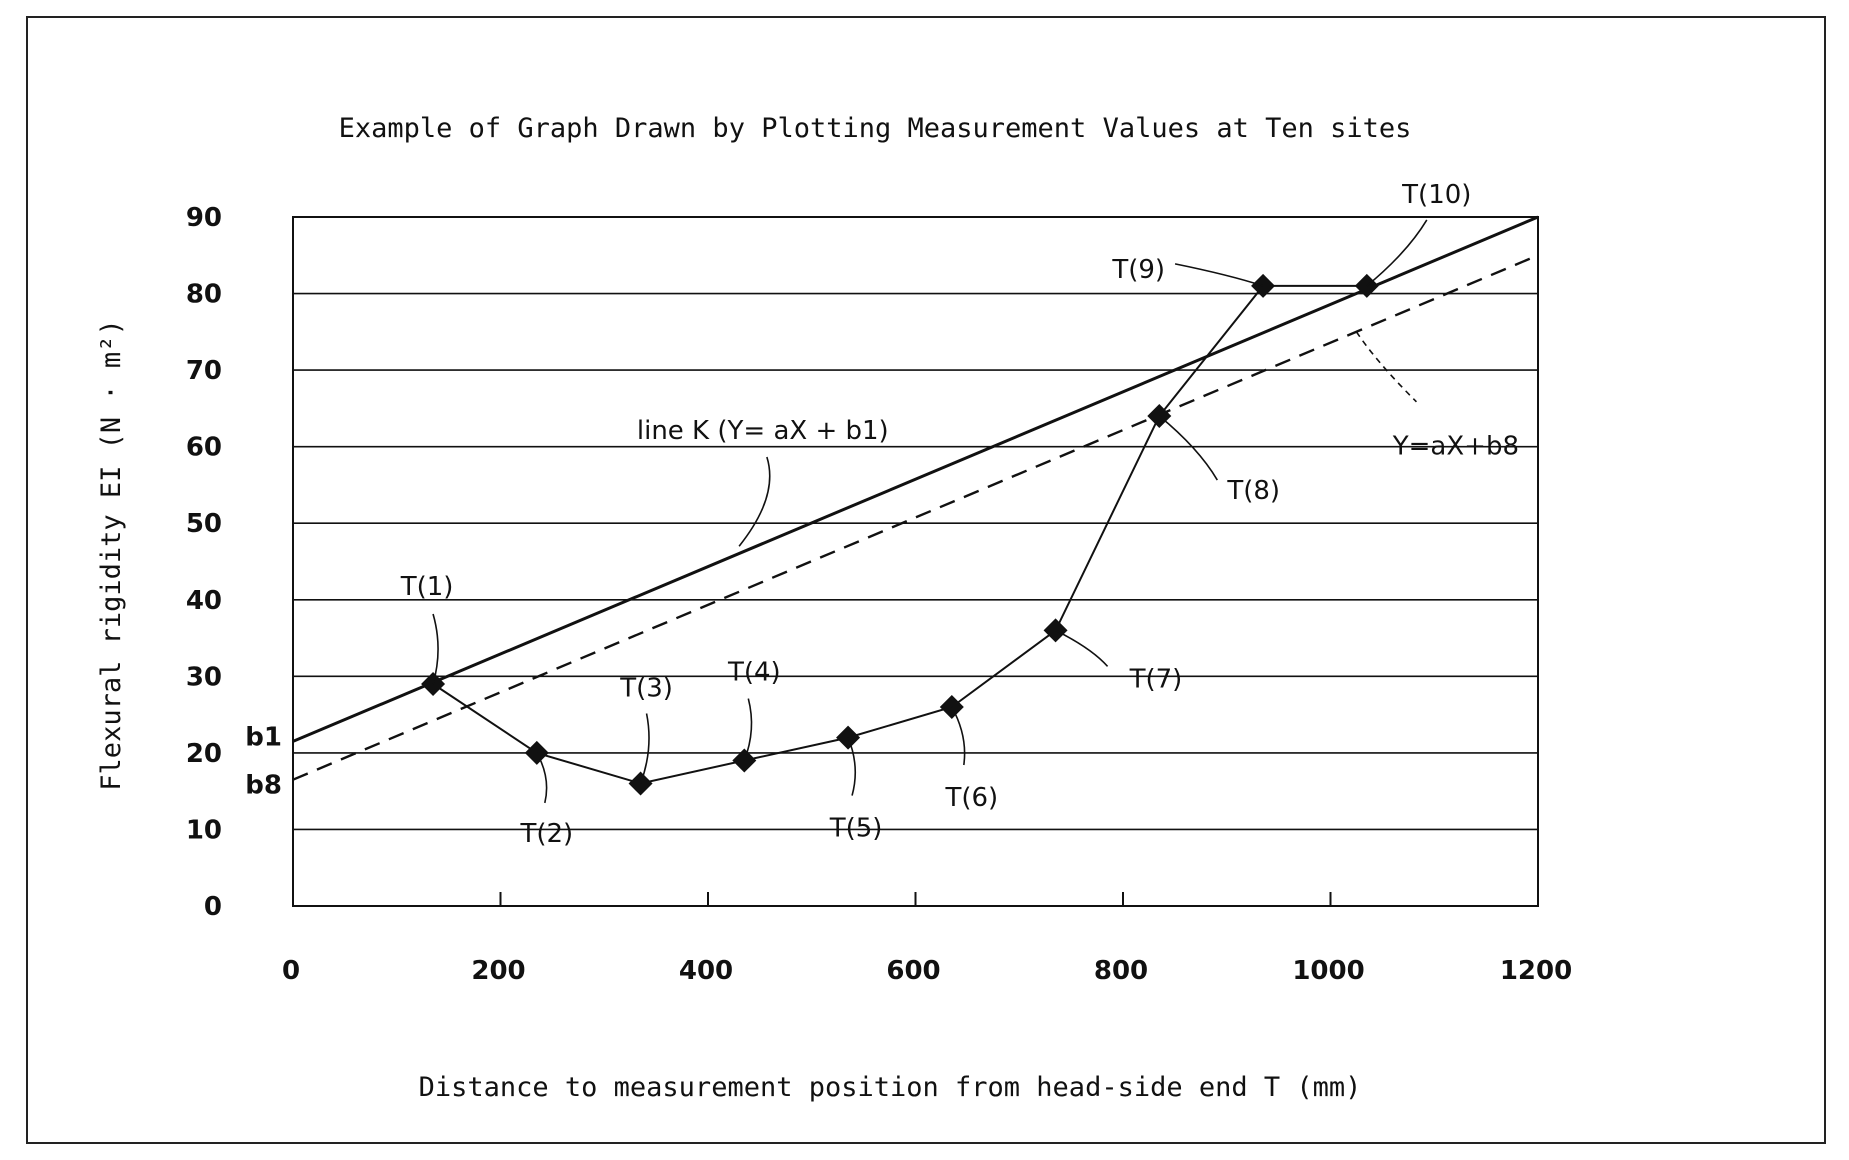  I want to click on point-label: T(4), so click(754, 673).